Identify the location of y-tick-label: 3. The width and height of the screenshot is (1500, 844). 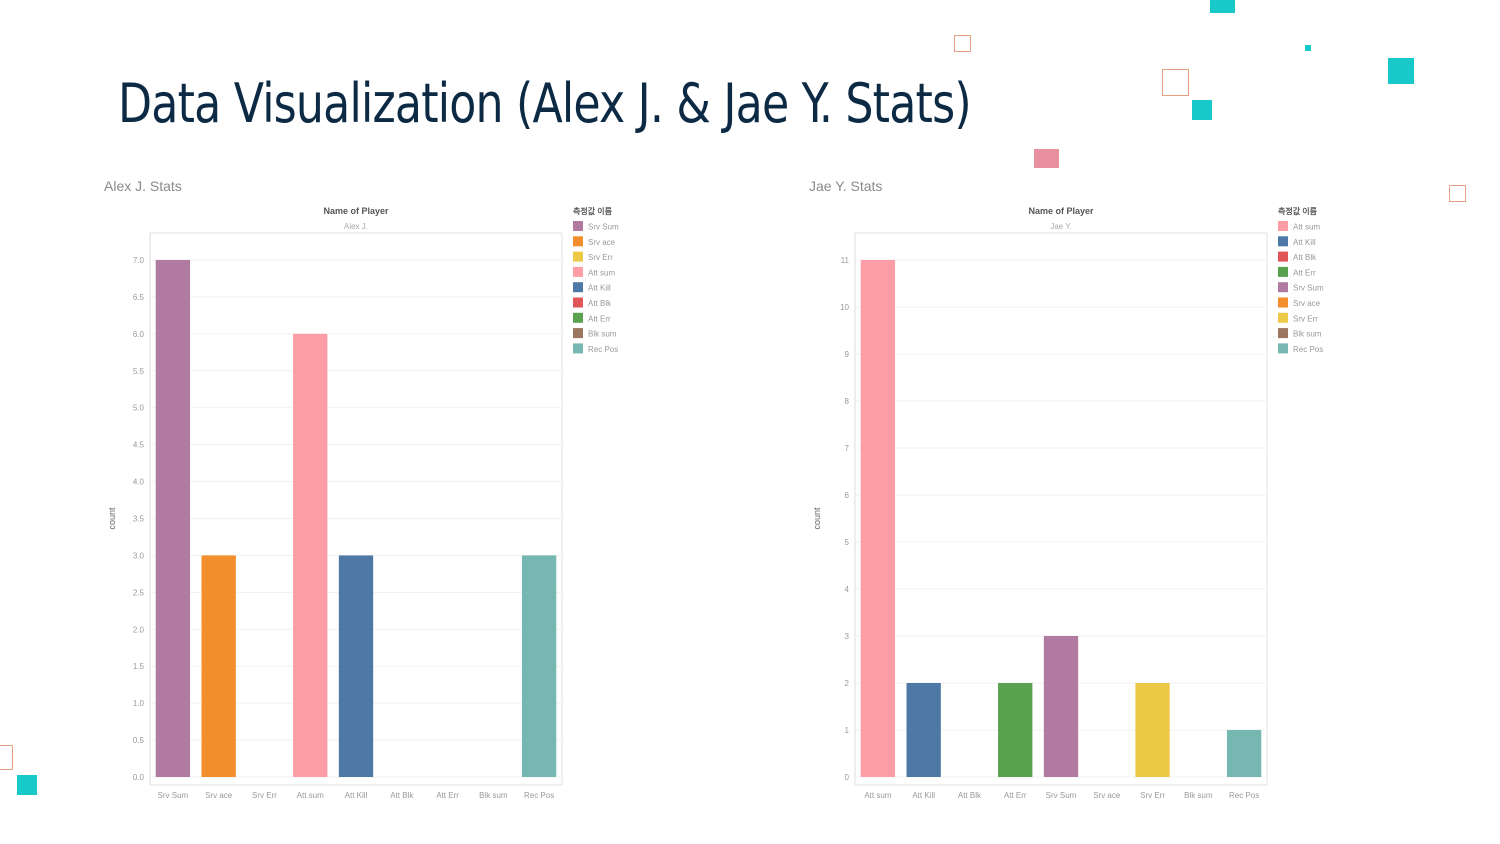
(847, 636).